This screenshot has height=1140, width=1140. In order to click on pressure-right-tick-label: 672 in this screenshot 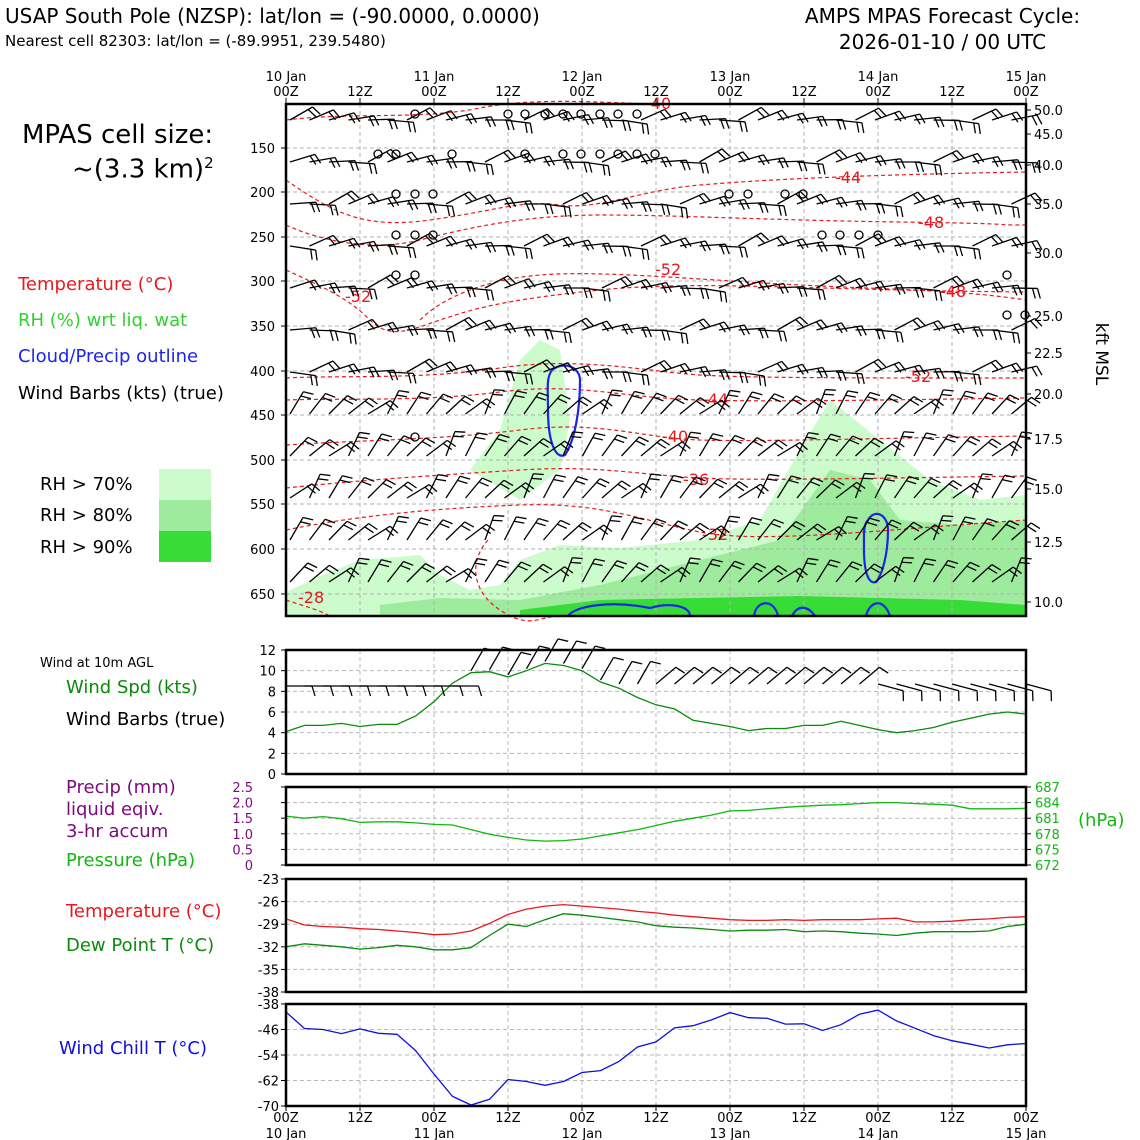, I will do `click(1047, 866)`.